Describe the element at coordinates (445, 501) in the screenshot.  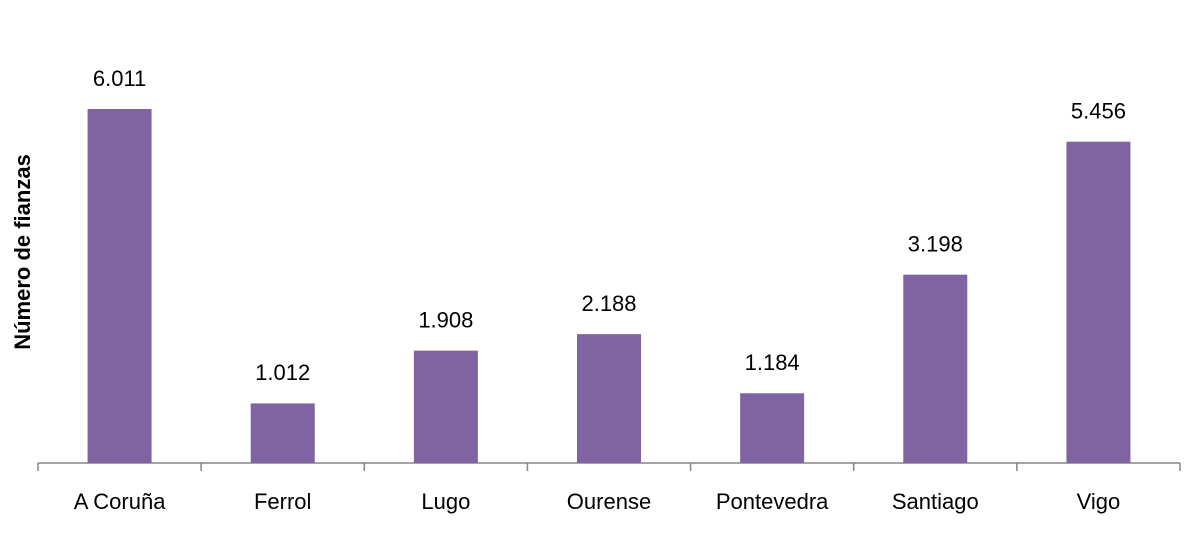
I see `x-tick-label: Lugo` at that location.